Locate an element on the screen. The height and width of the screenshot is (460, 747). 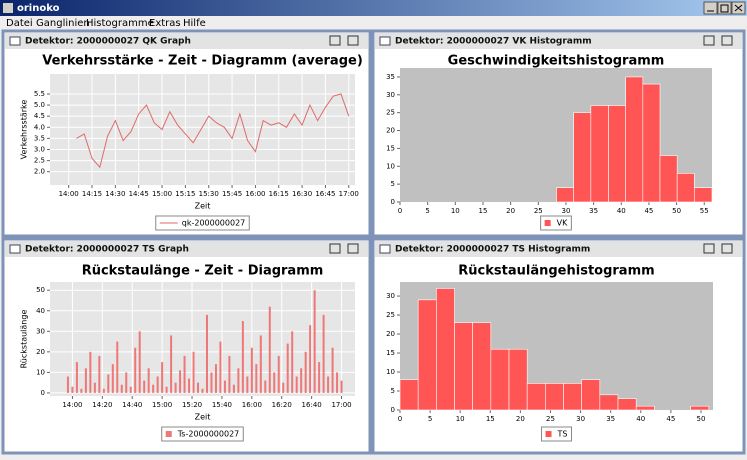
x-tick-label: 16:00 is located at coordinates (252, 405).